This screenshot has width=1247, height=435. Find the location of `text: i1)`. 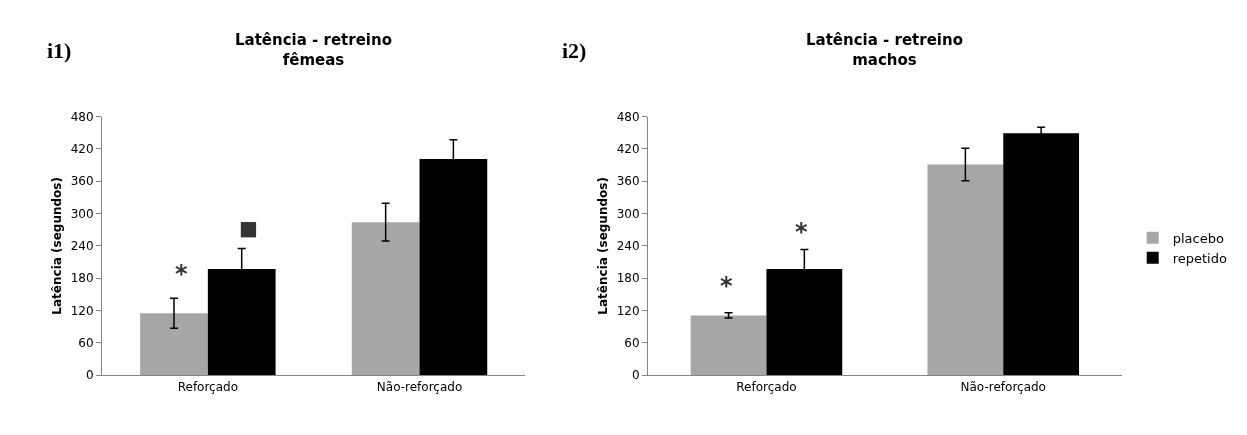

text: i1) is located at coordinates (59, 50).